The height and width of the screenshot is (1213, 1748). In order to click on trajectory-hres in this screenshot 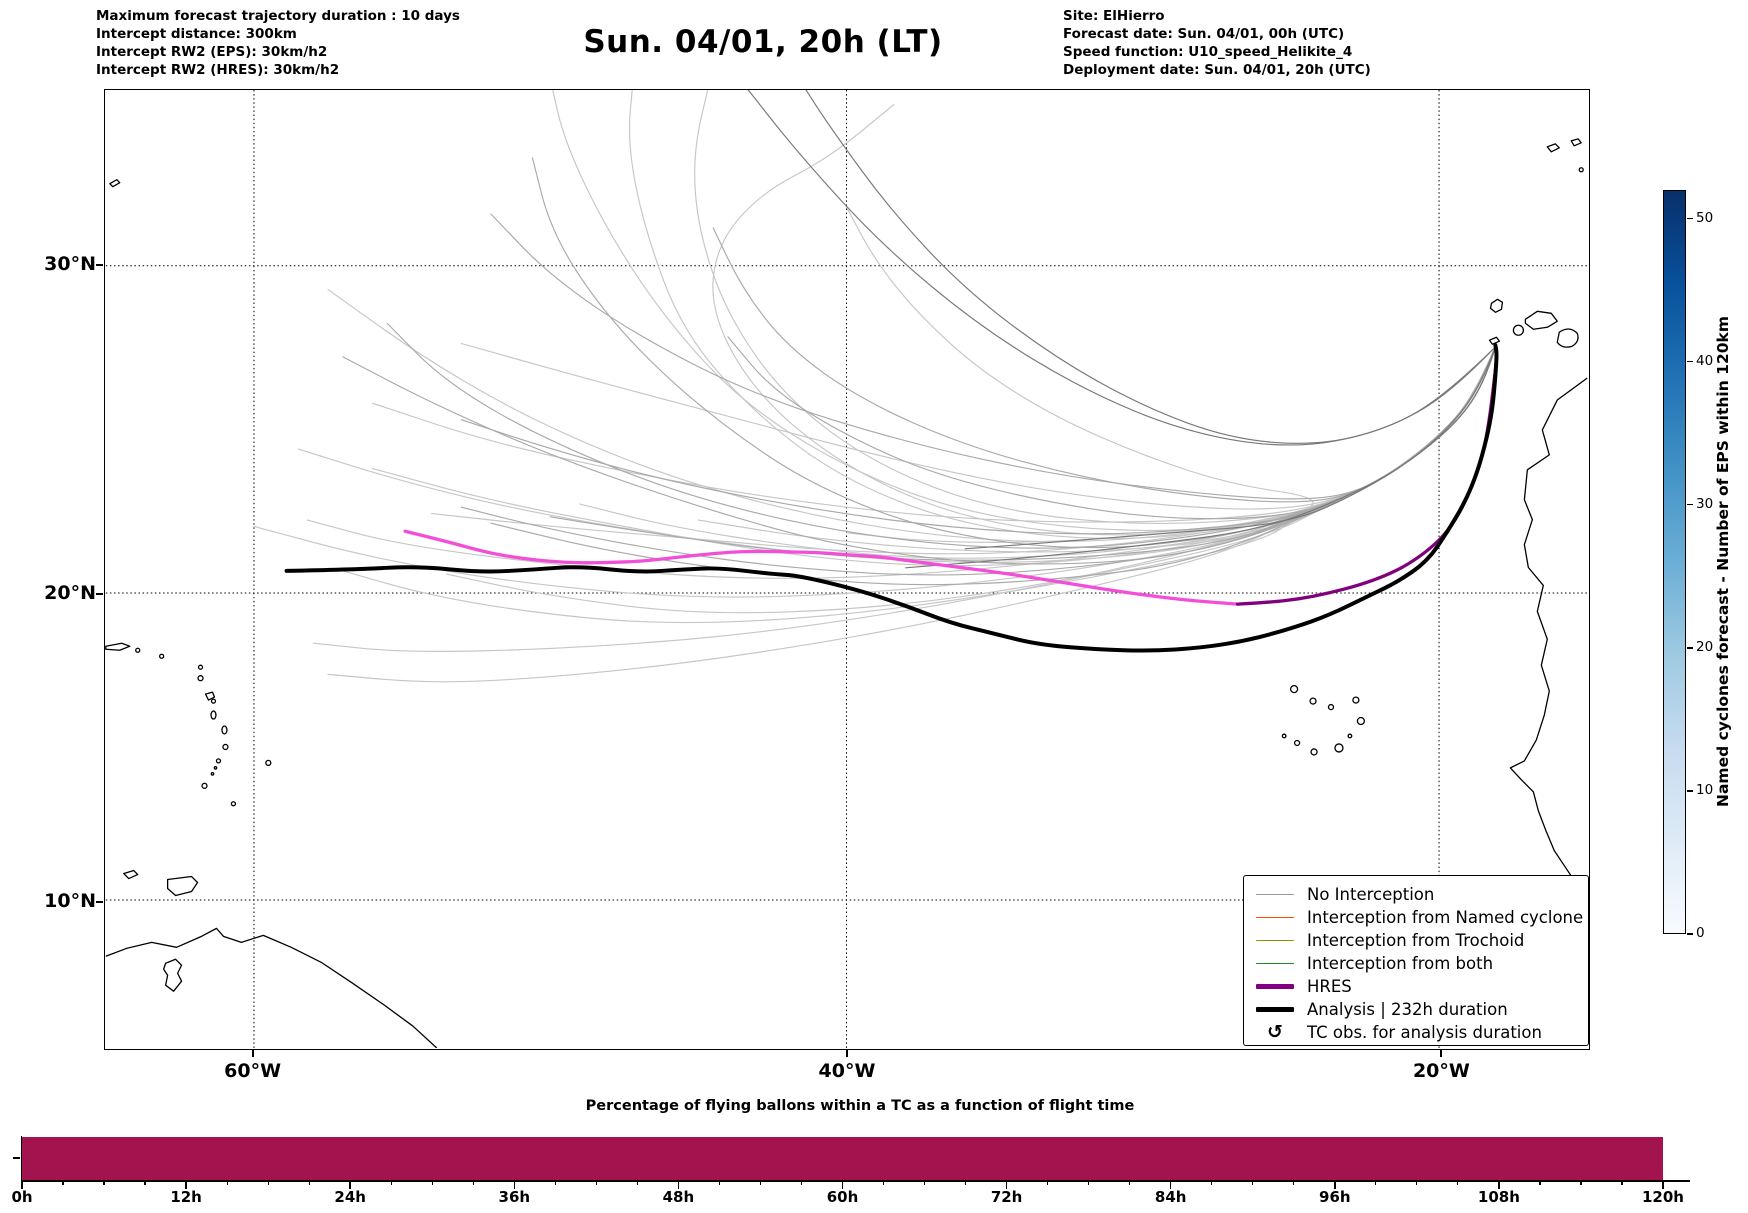, I will do `click(1367, 474)`.